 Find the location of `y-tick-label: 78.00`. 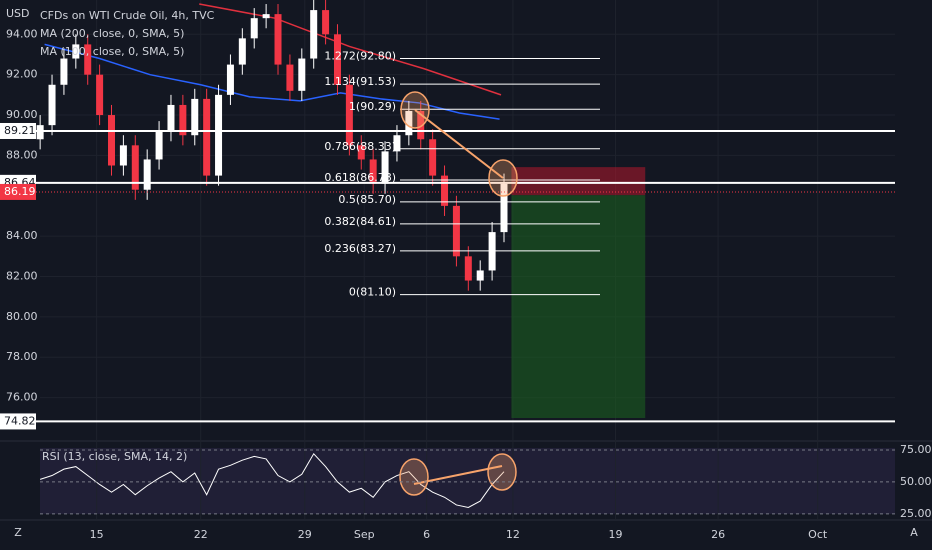

y-tick-label: 78.00 is located at coordinates (22, 356).